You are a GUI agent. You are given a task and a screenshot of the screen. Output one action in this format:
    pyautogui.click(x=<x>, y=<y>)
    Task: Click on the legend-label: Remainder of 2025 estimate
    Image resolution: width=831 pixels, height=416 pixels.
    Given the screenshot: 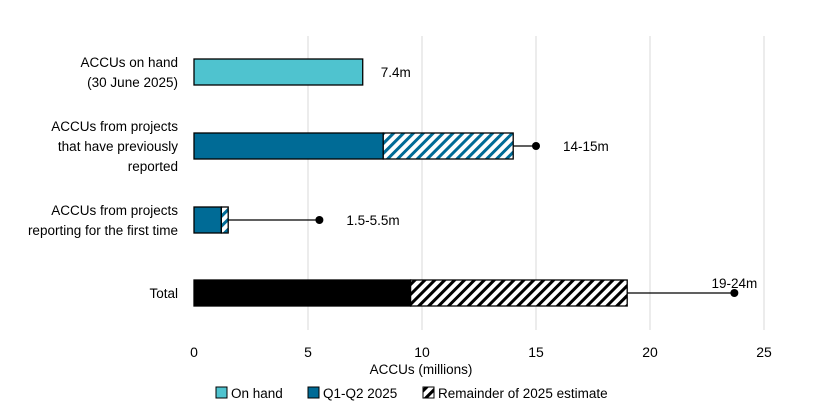 What is the action you would take?
    pyautogui.click(x=523, y=393)
    